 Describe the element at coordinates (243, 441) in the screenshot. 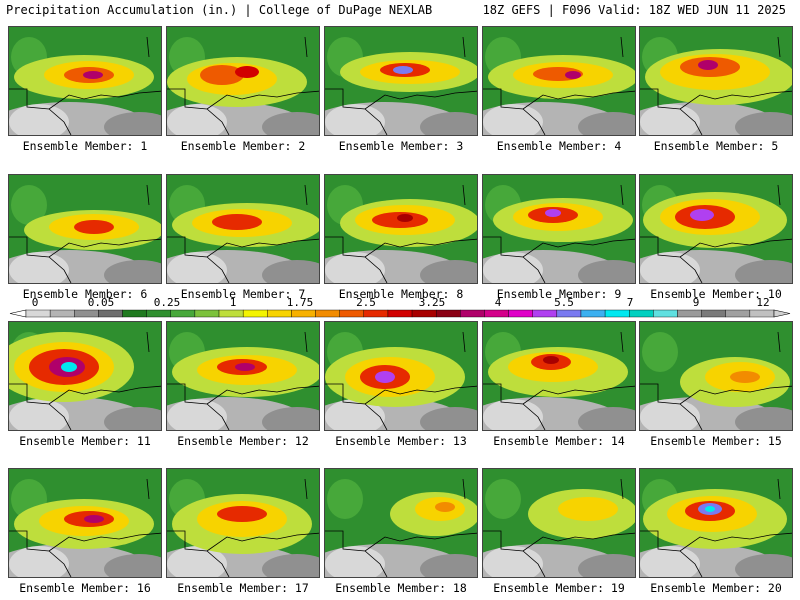

I see `ensemble-member-label: Ensemble Member: 12` at that location.